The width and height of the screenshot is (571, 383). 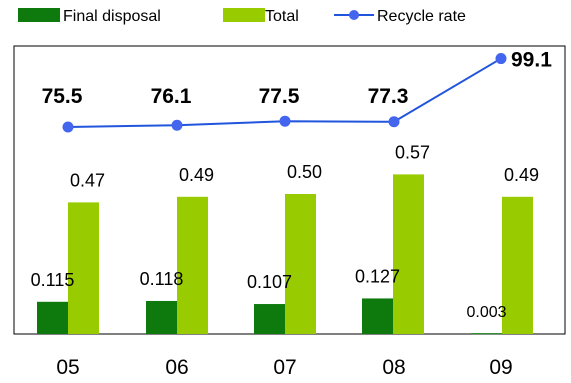 What do you see at coordinates (112, 16) in the screenshot?
I see `legend-label-final-disposal: Final disposal` at bounding box center [112, 16].